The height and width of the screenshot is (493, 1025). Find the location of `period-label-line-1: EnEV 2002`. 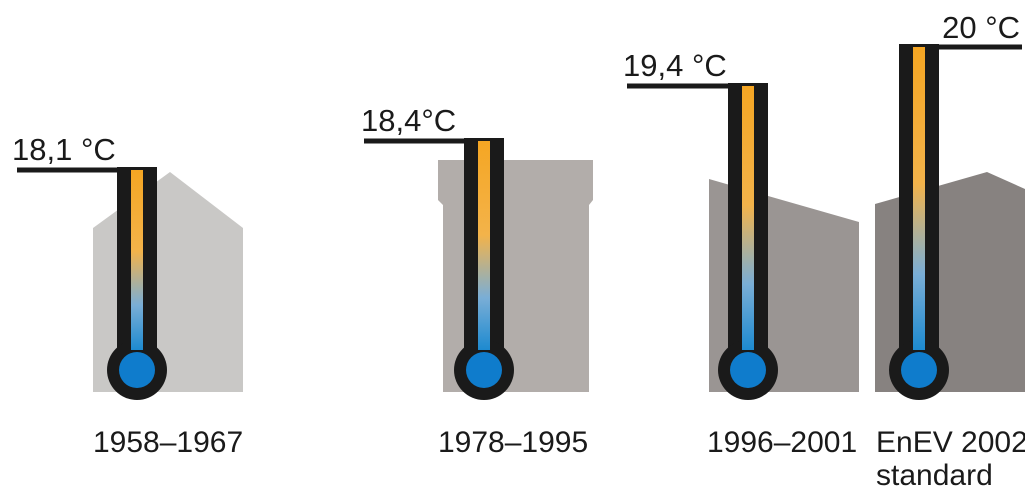

period-label-line-1: EnEV 2002 is located at coordinates (950, 442).